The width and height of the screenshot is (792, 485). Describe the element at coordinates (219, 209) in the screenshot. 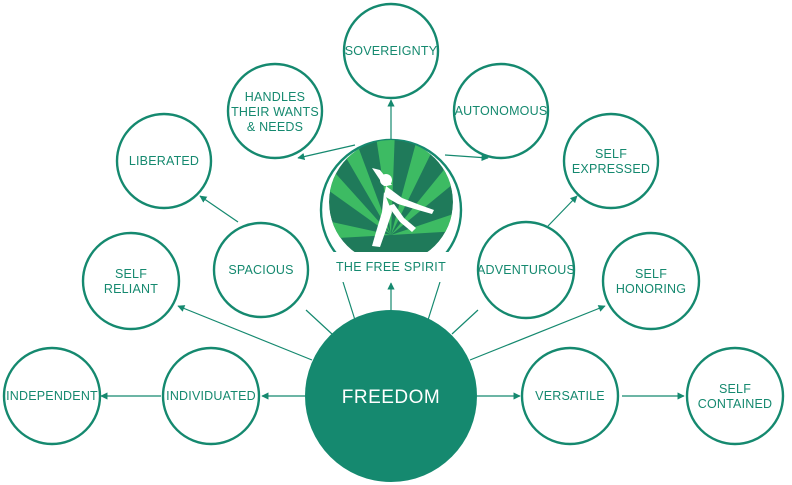

I see `arrow-to-liberated` at that location.